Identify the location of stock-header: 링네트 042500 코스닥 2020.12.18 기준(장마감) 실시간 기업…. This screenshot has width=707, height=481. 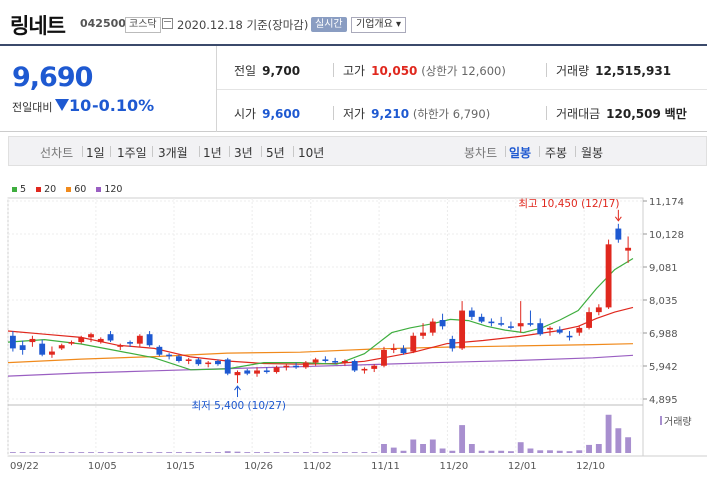
(353, 21).